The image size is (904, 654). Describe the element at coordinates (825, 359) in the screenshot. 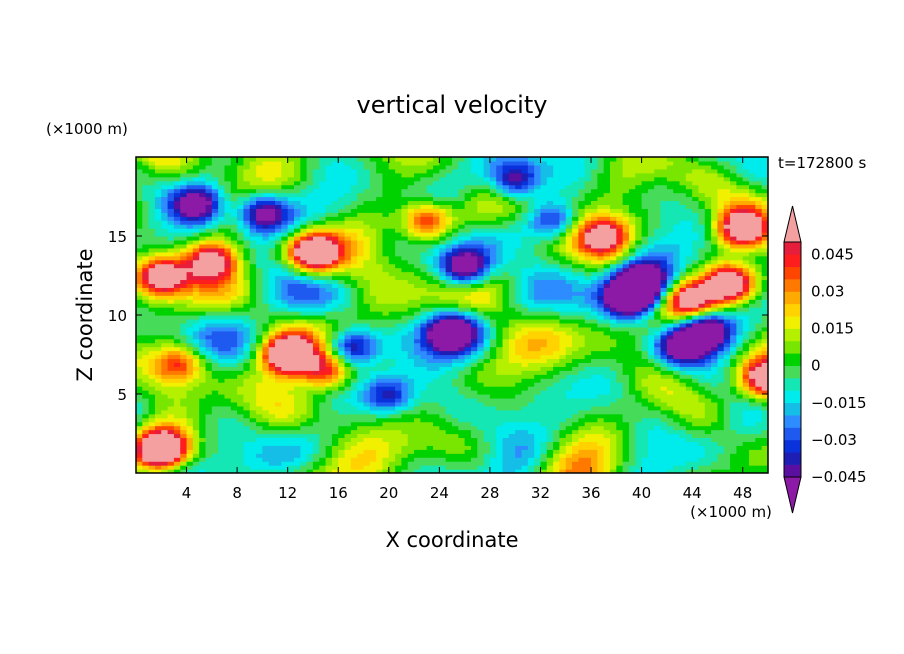

I see `colorbar: 0.045 0.03 0.015 0 −0.015 −0.03 −0.045` at that location.